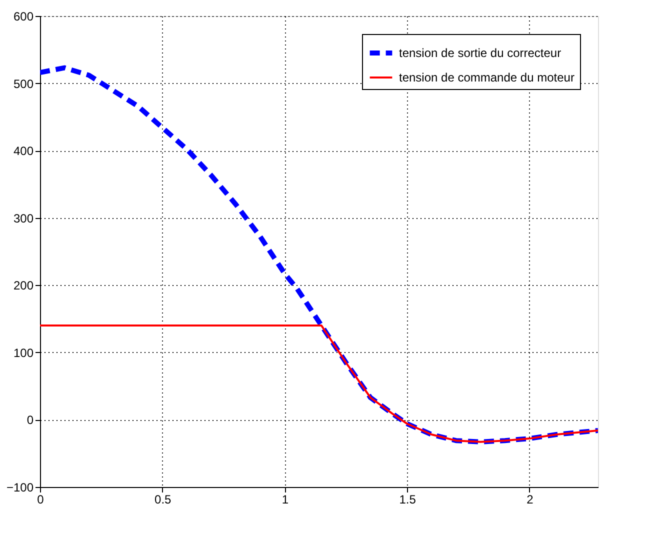  Describe the element at coordinates (23, 218) in the screenshot. I see `y-tick-label: 300` at that location.